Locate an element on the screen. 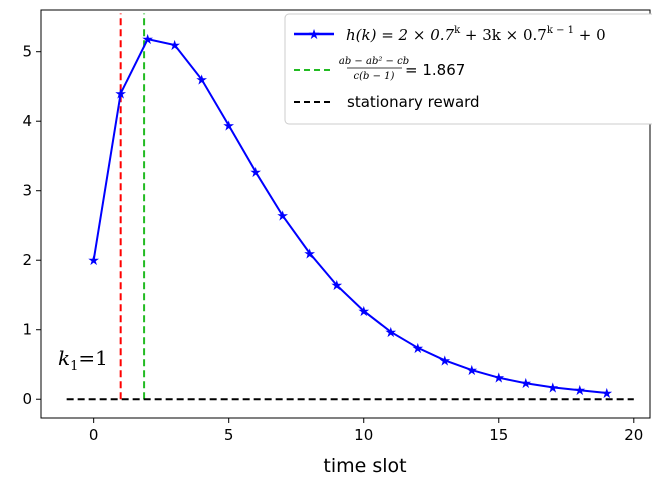 The width and height of the screenshot is (652, 480). legend-label-curve: h(k) = 2 × 0.7k + 3k × 0.7k − 1 + 0 is located at coordinates (476, 34).